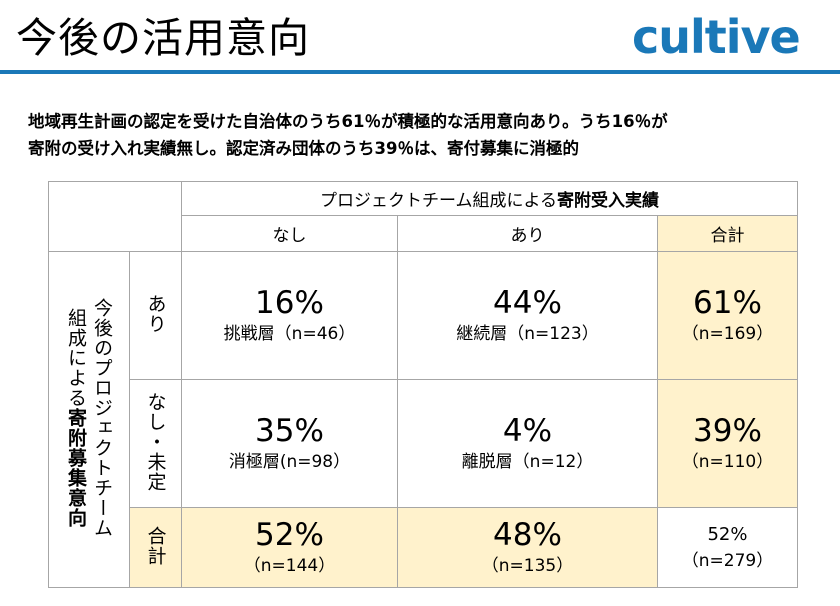 This screenshot has height=606, width=840. I want to click on page-title: 今後の活用意向, so click(163, 38).